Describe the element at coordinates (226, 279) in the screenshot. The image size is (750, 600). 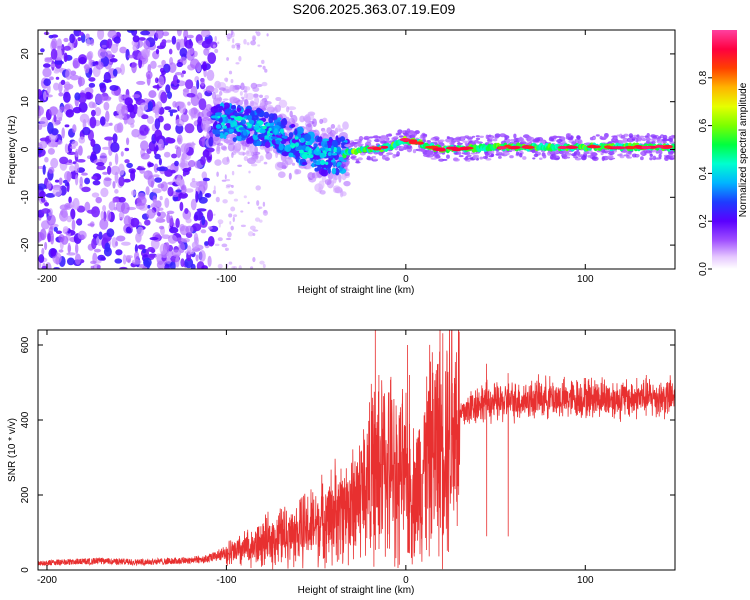
I see `spectrogram-x-tick-label: -100` at that location.